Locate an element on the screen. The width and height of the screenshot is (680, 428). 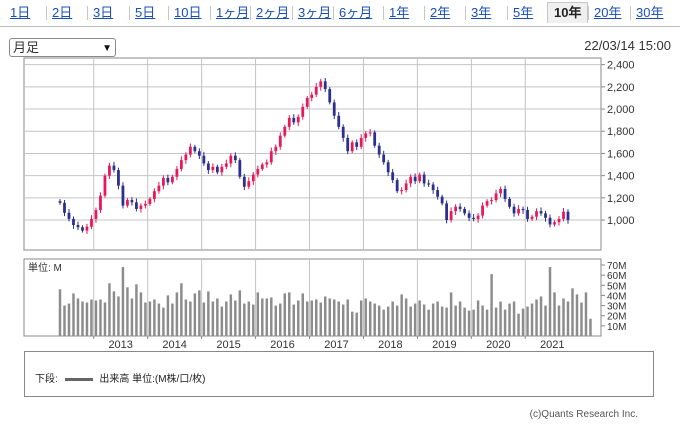
tab-12: 3年 is located at coordinates (481, 12).